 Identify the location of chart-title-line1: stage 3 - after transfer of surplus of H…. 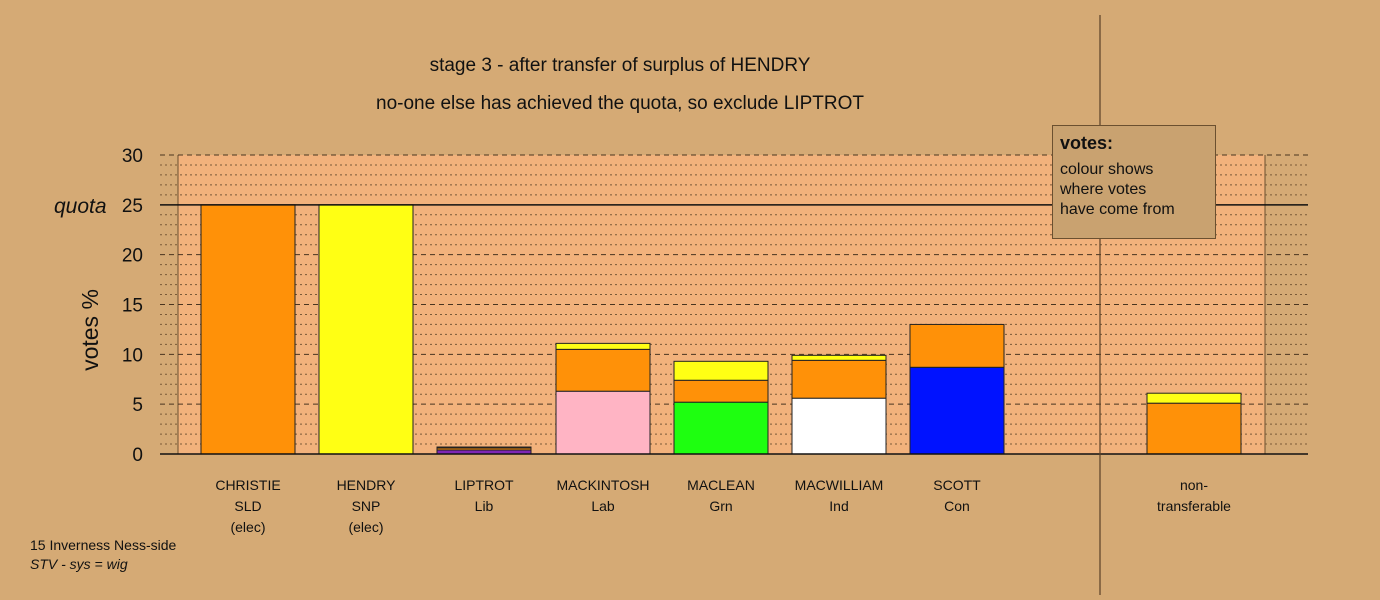
(620, 65).